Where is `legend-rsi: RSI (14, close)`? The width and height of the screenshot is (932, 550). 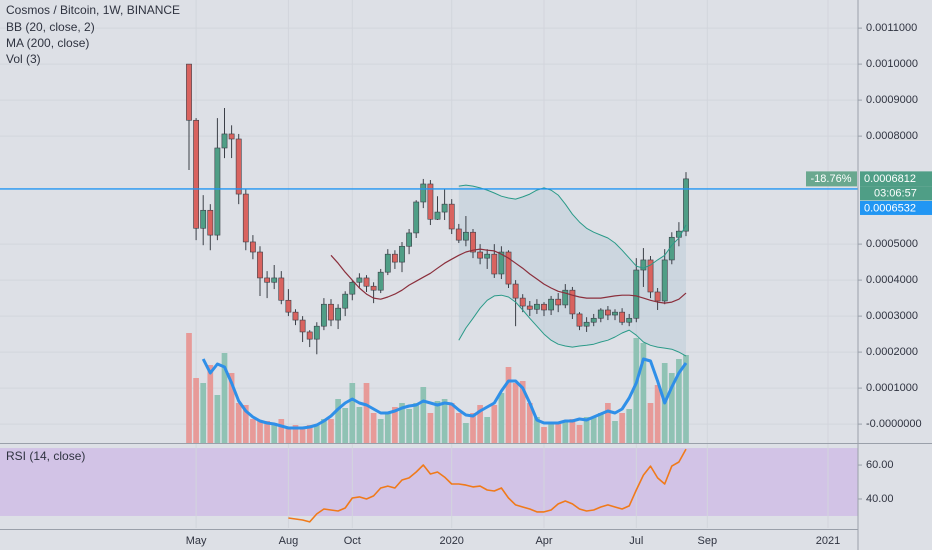
legend-rsi: RSI (14, close) is located at coordinates (45, 456).